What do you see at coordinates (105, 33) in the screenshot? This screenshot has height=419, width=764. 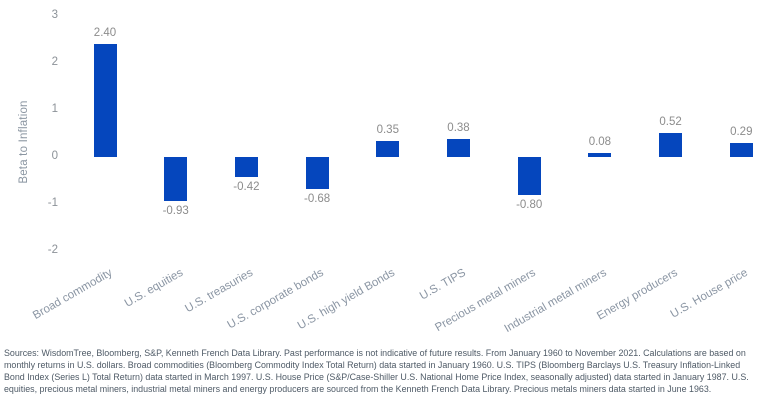 I see `bar-value-label: 2.40` at bounding box center [105, 33].